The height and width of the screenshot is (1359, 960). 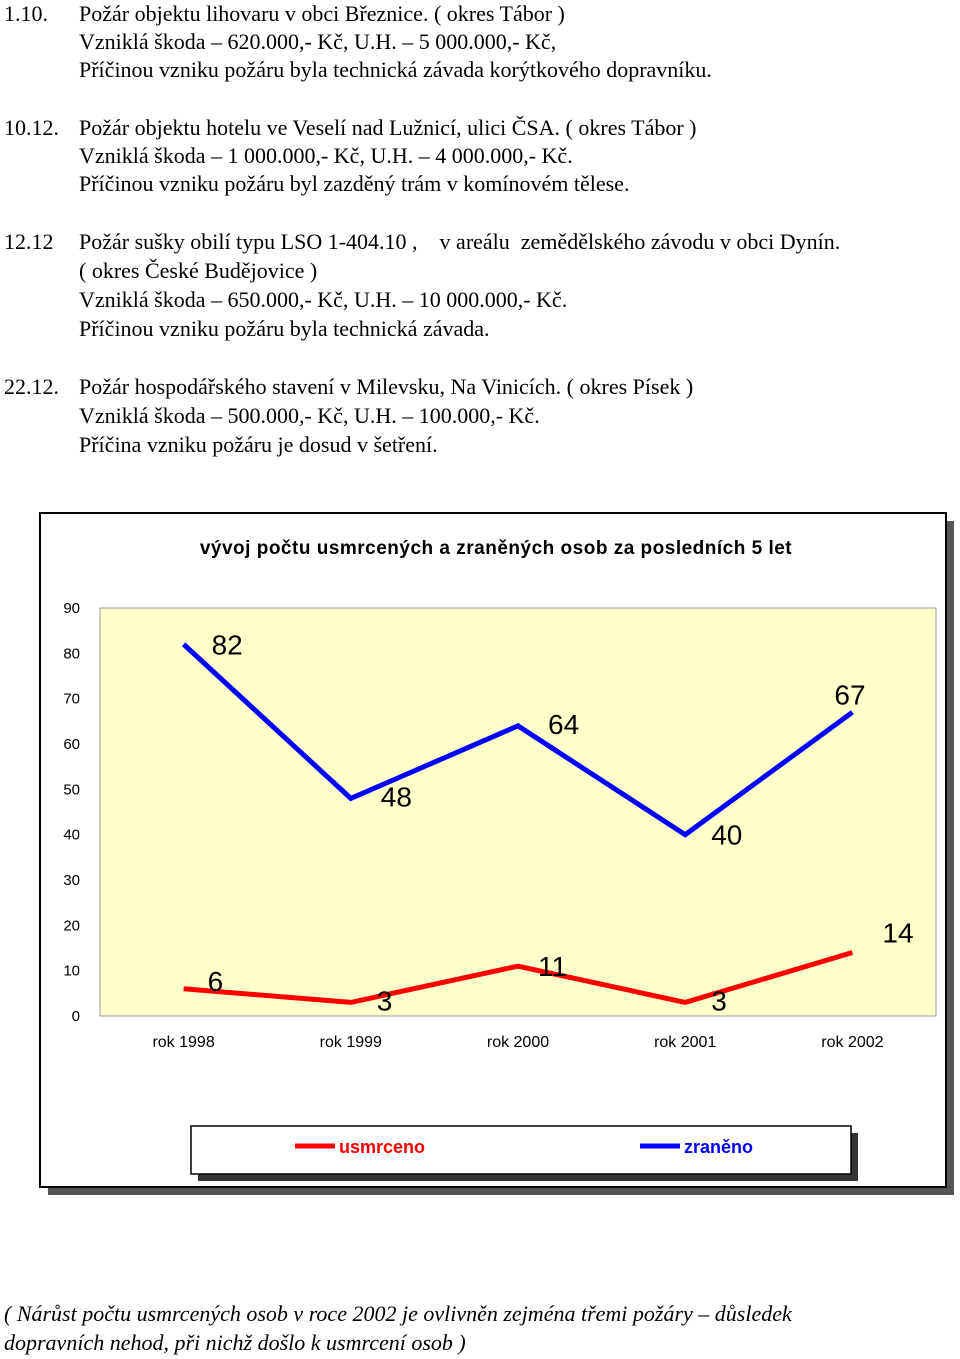 I want to click on entry-text: ( okres České Budějovice ), so click(x=198, y=270).